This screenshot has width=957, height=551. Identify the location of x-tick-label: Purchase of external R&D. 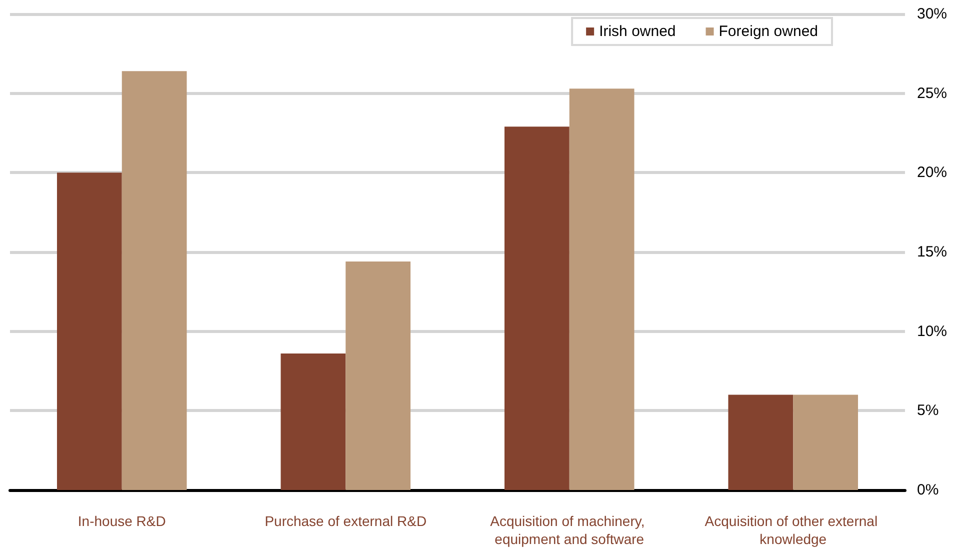
(345, 521).